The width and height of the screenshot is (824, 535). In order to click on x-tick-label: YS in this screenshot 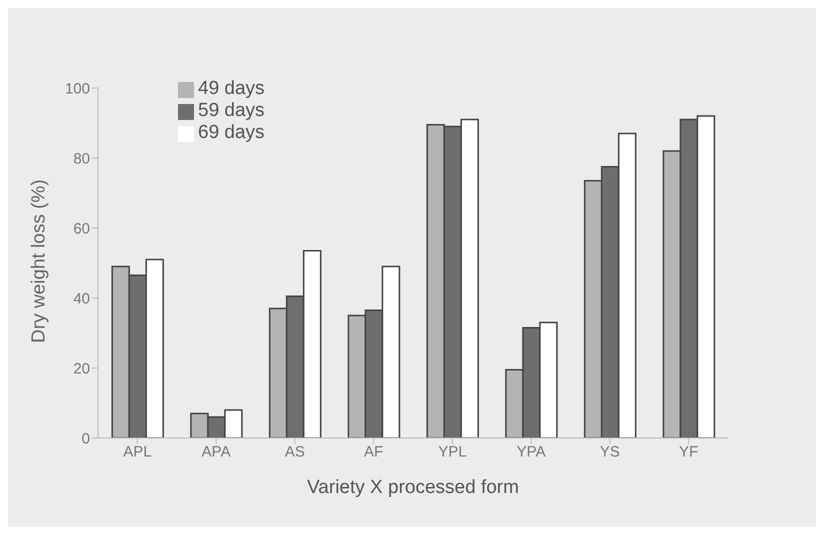, I will do `click(610, 452)`.